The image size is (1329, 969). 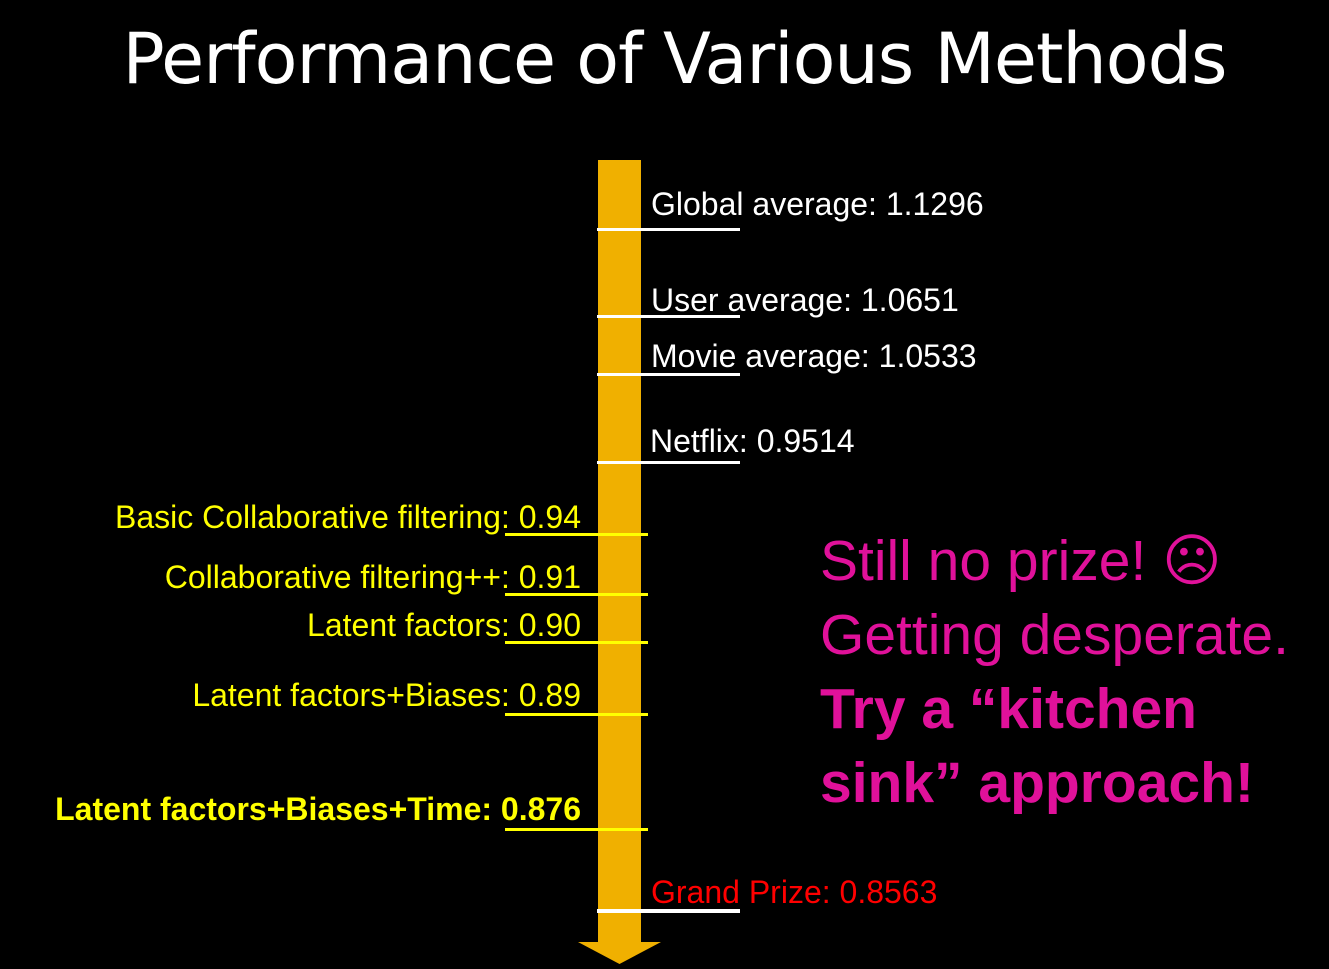 I want to click on label-basic-cf: Basic Collaborative filtering: 0.94, so click(x=348, y=517).